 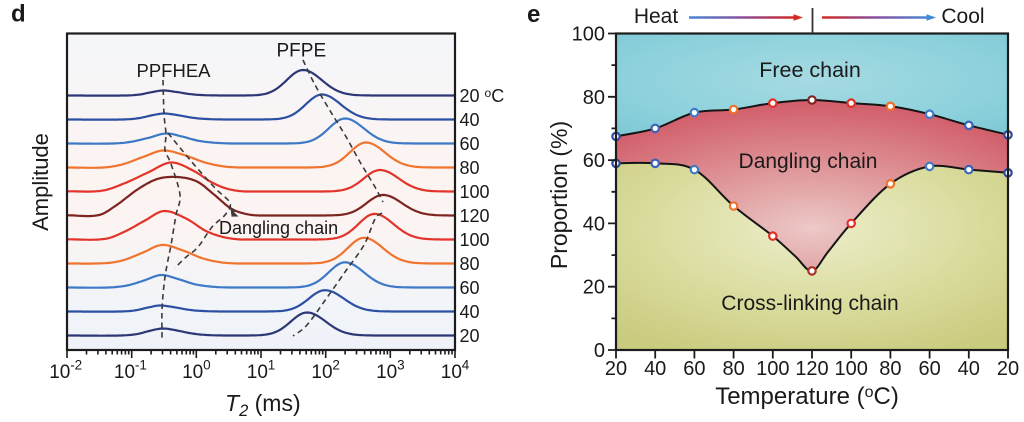 What do you see at coordinates (962, 16) in the screenshot?
I see `svg-text: Cool` at bounding box center [962, 16].